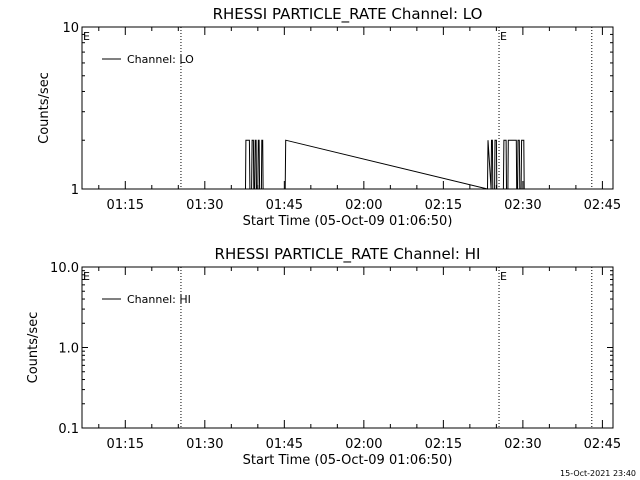  I want to click on y-tick-label: 10, so click(70, 28).